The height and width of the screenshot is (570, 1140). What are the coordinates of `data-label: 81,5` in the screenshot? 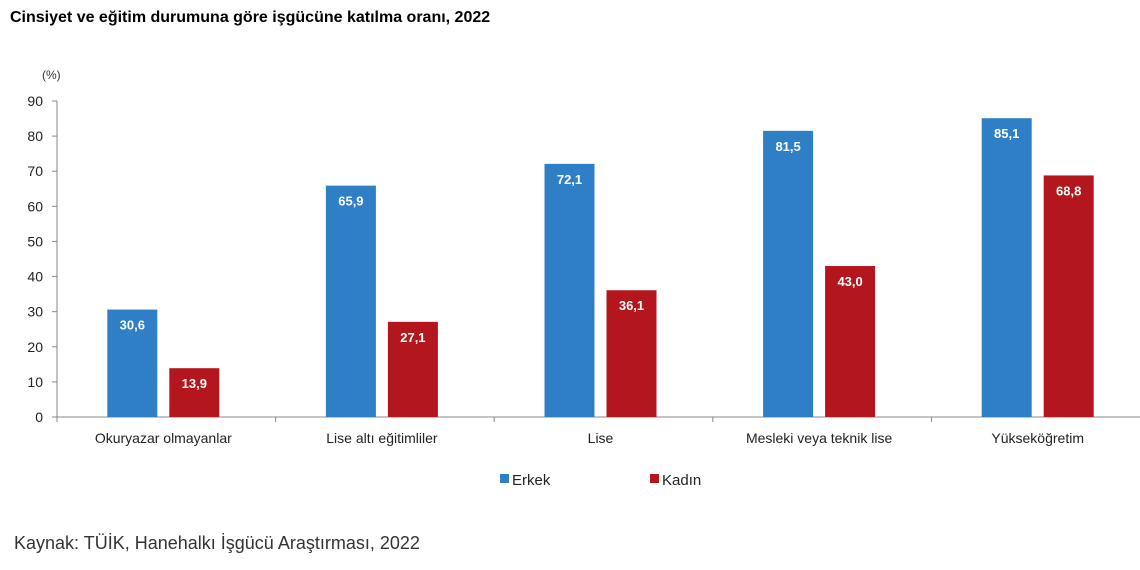 It's located at (787, 146).